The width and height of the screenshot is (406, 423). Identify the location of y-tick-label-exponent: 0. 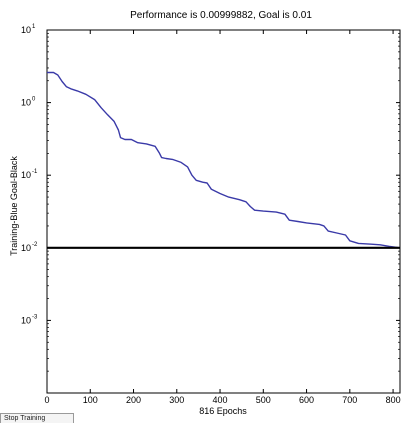
(34, 100).